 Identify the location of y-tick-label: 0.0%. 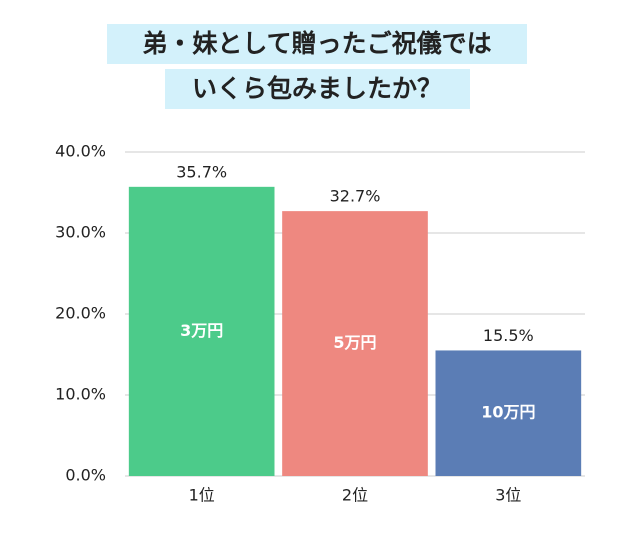
(85, 475).